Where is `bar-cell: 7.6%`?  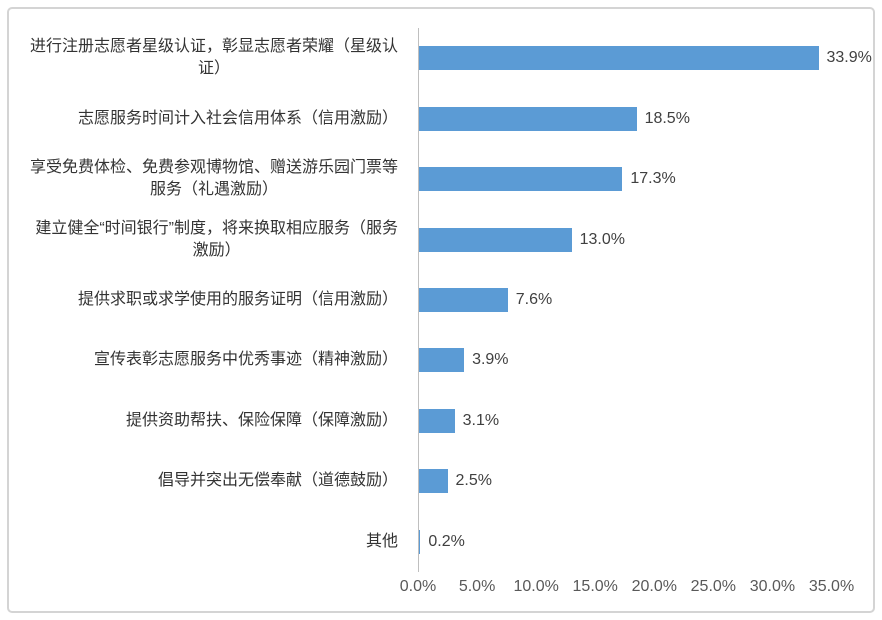 bar-cell: 7.6% is located at coordinates (646, 300).